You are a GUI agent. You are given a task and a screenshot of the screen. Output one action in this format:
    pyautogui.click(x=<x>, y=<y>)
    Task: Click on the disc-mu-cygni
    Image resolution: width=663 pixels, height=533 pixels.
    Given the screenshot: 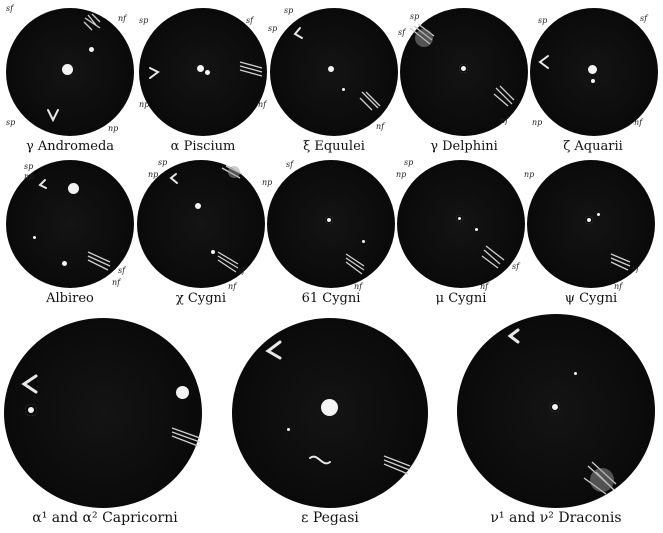 What is the action you would take?
    pyautogui.click(x=461, y=224)
    